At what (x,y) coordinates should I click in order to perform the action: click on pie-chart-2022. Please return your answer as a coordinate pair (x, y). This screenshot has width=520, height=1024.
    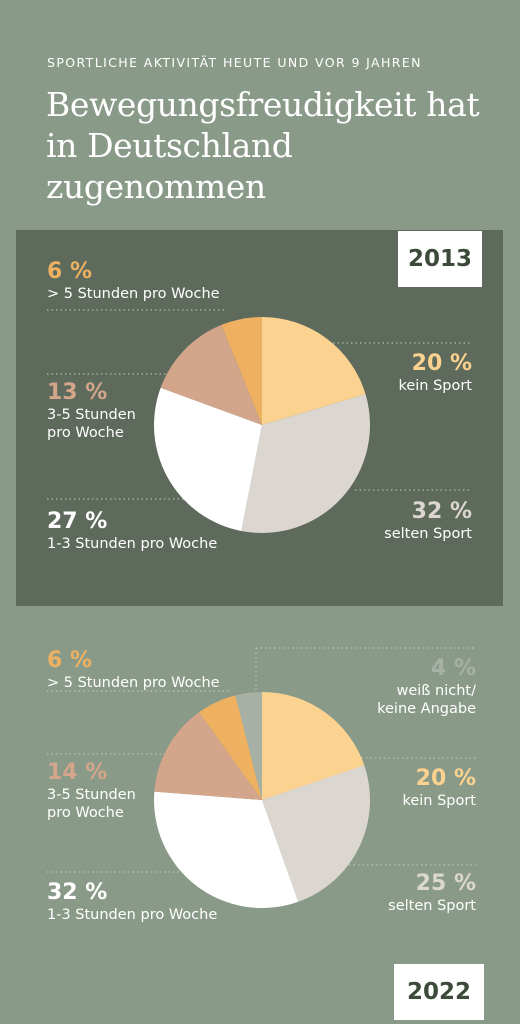
    Looking at the image, I should click on (262, 800).